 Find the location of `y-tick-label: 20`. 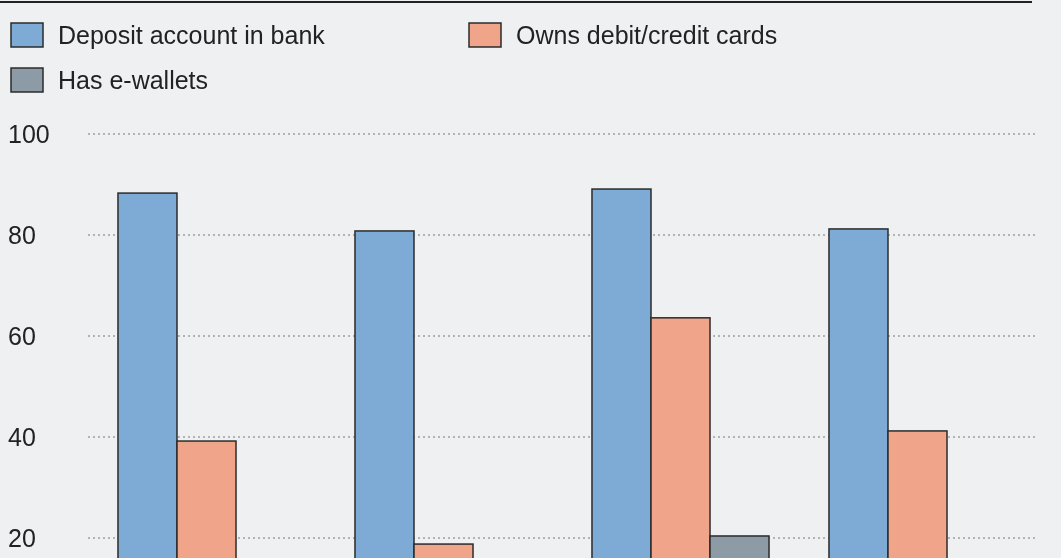

y-tick-label: 20 is located at coordinates (22, 538).